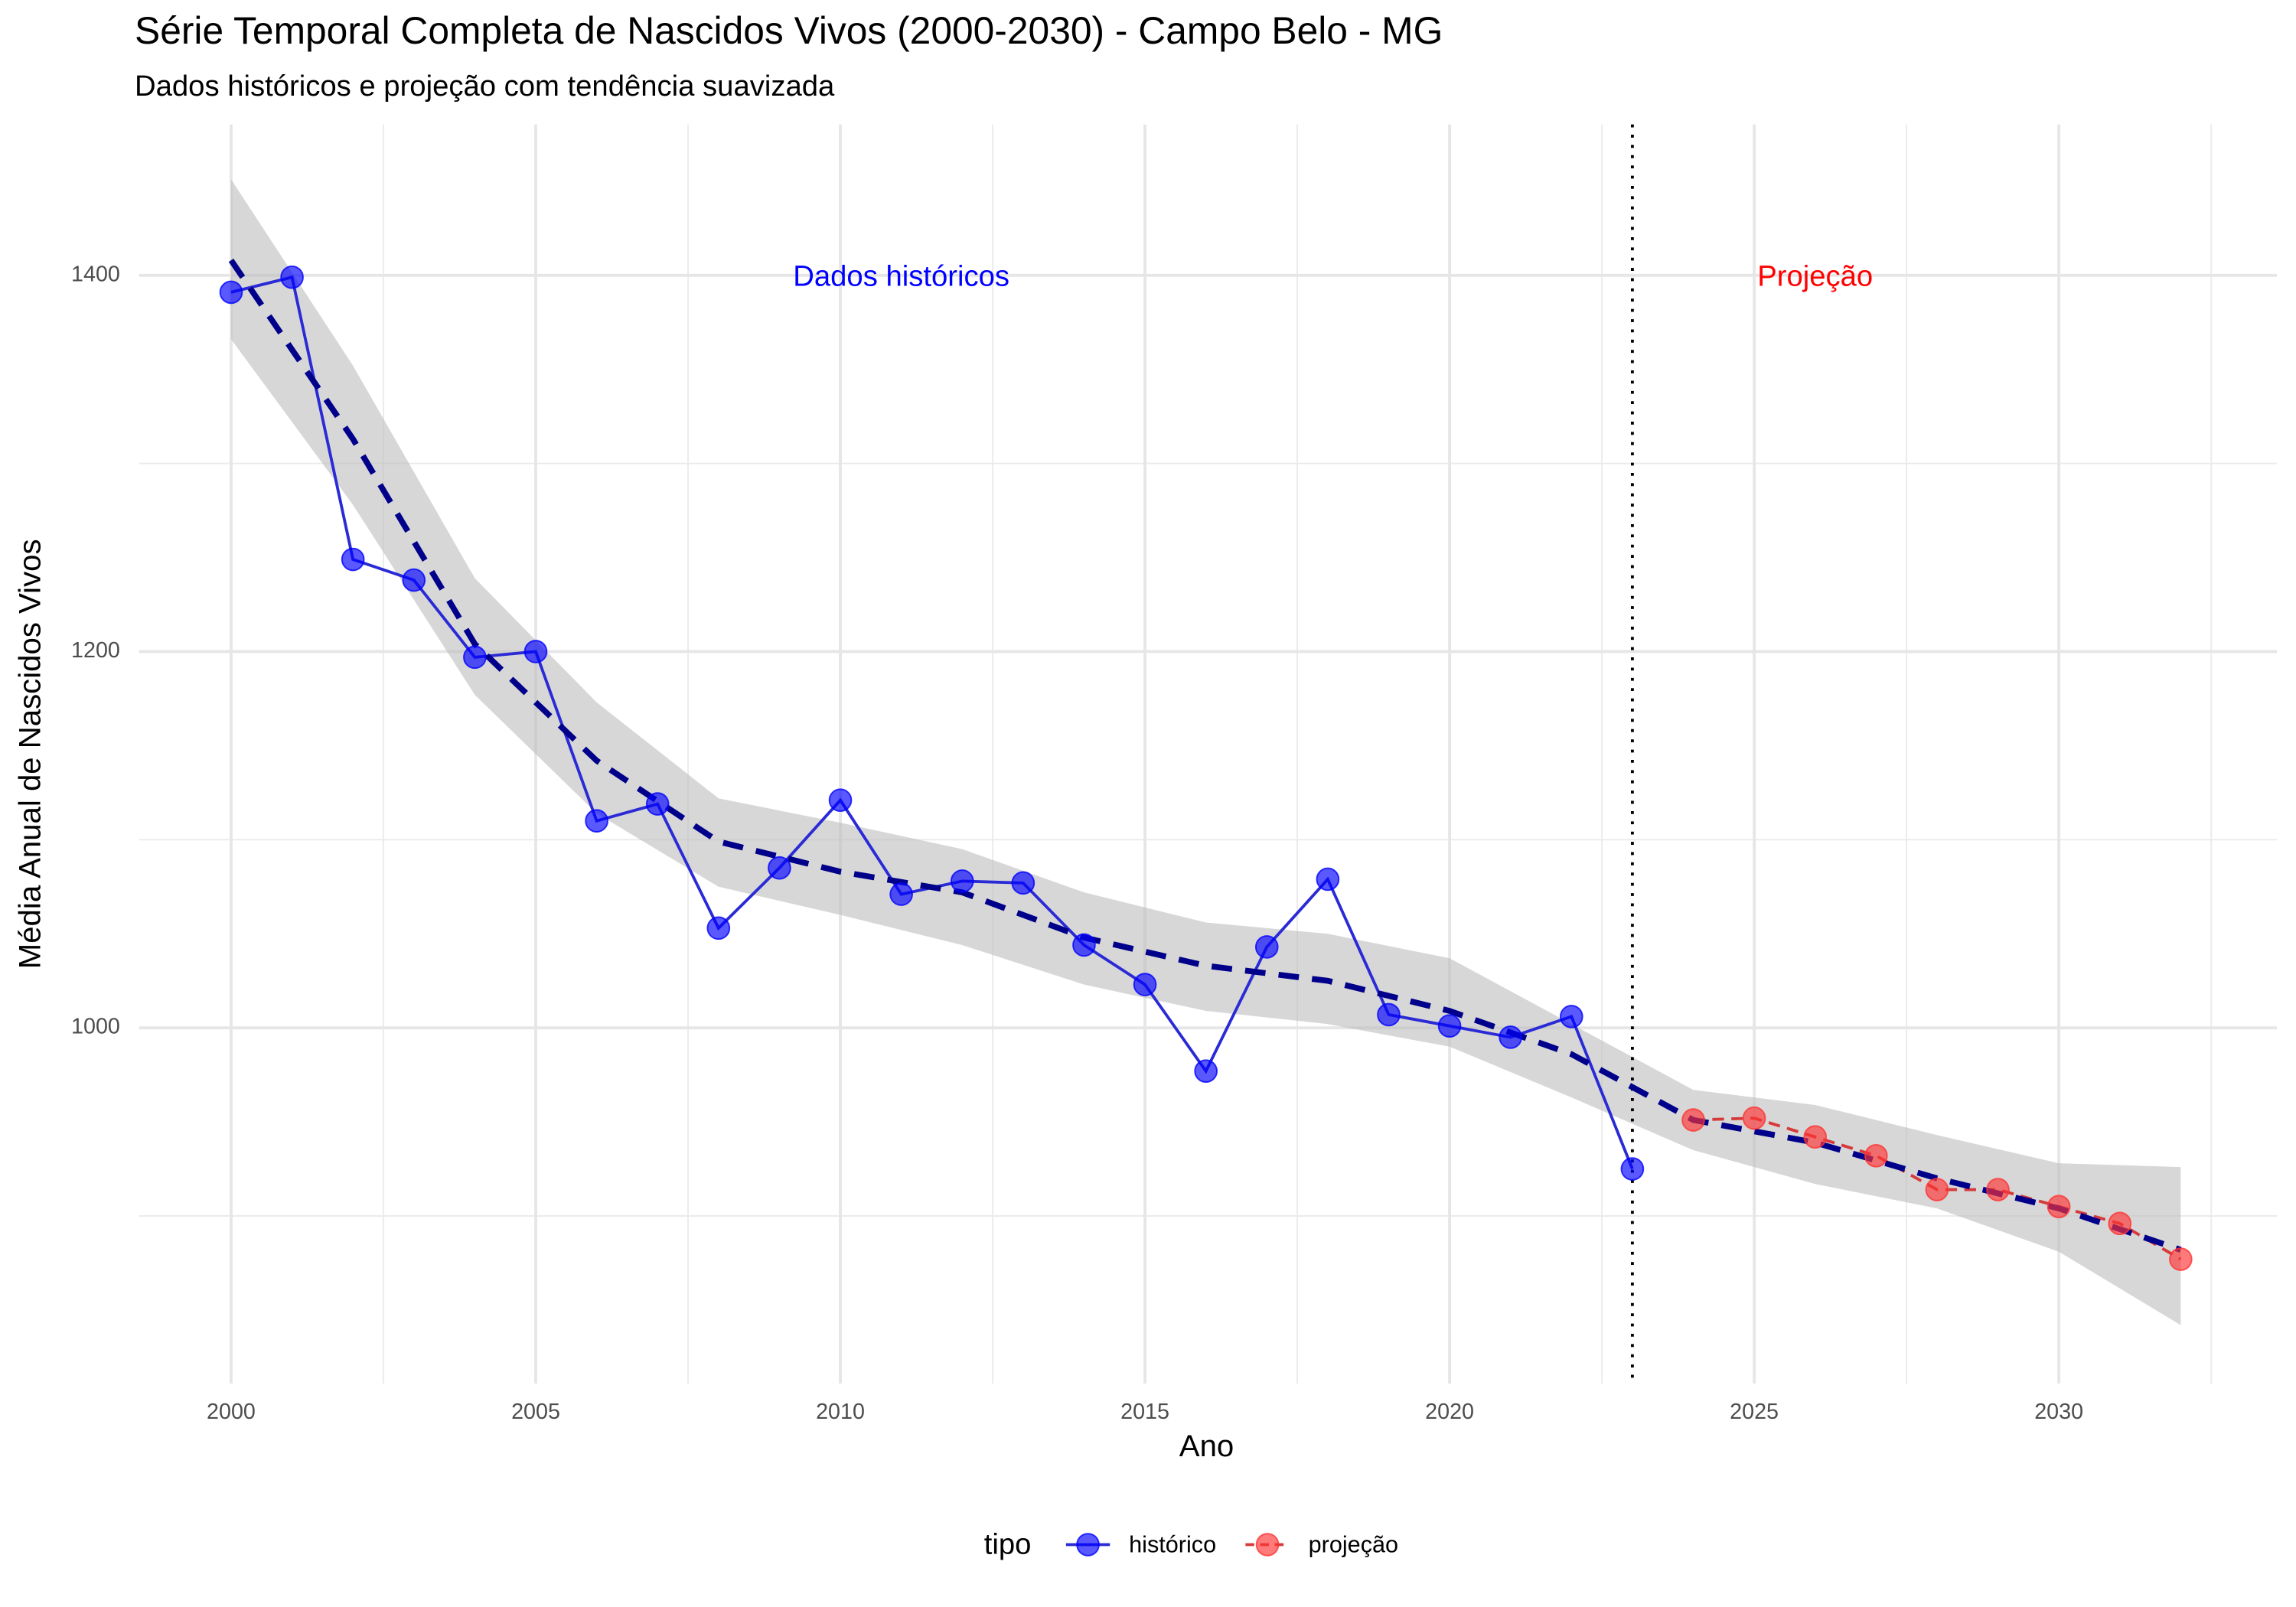 The image size is (2296, 1607). What do you see at coordinates (901, 276) in the screenshot?
I see `annotation: Dados históricos` at bounding box center [901, 276].